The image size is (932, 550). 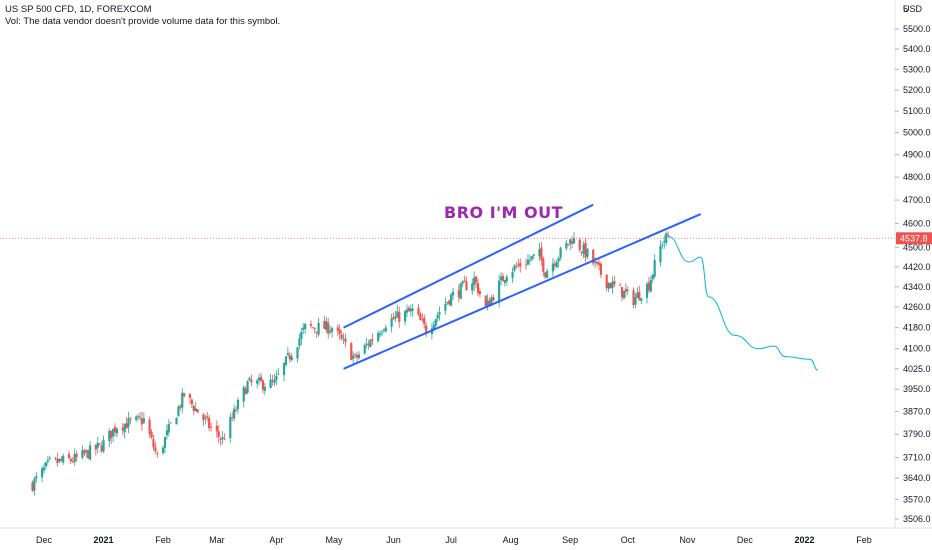 I want to click on currency-label: USD, so click(x=913, y=9).